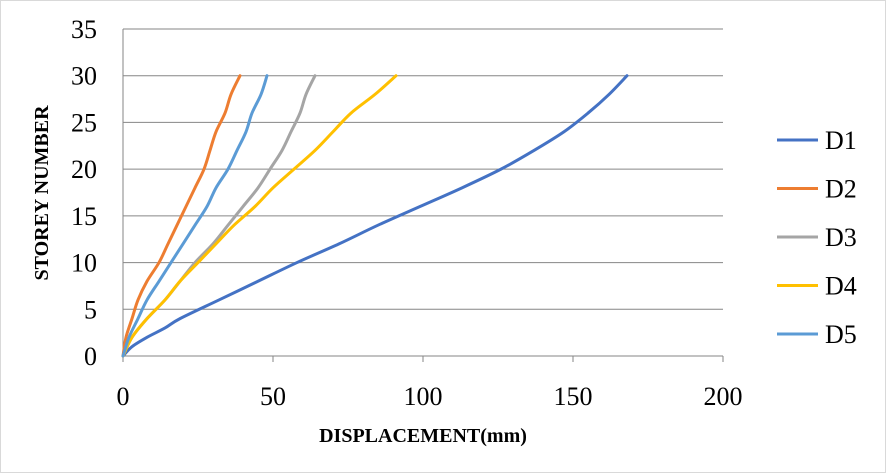 The width and height of the screenshot is (886, 474). Describe the element at coordinates (42, 193) in the screenshot. I see `y-axis-title: STOREY NUMBER` at that location.